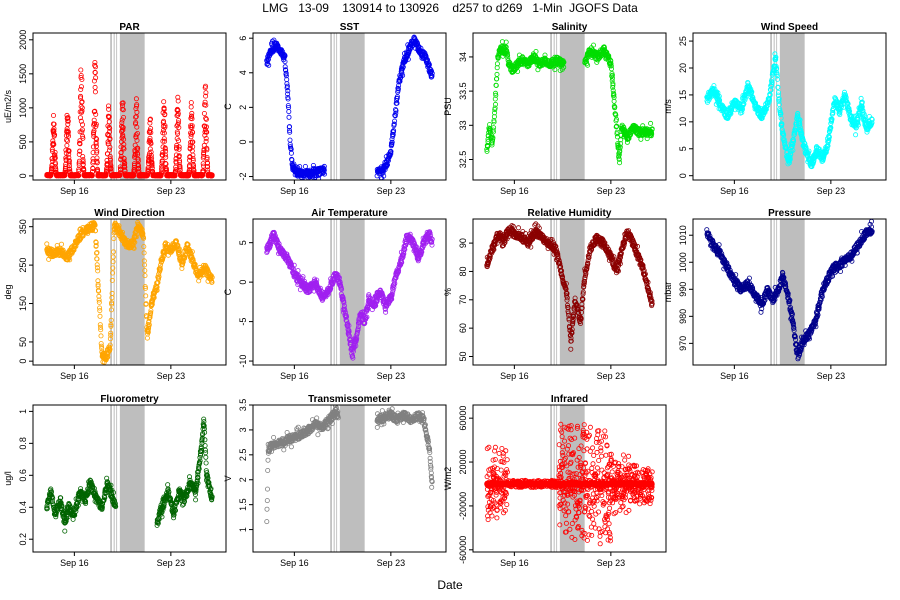  I want to click on data-points, so click(349, 107).